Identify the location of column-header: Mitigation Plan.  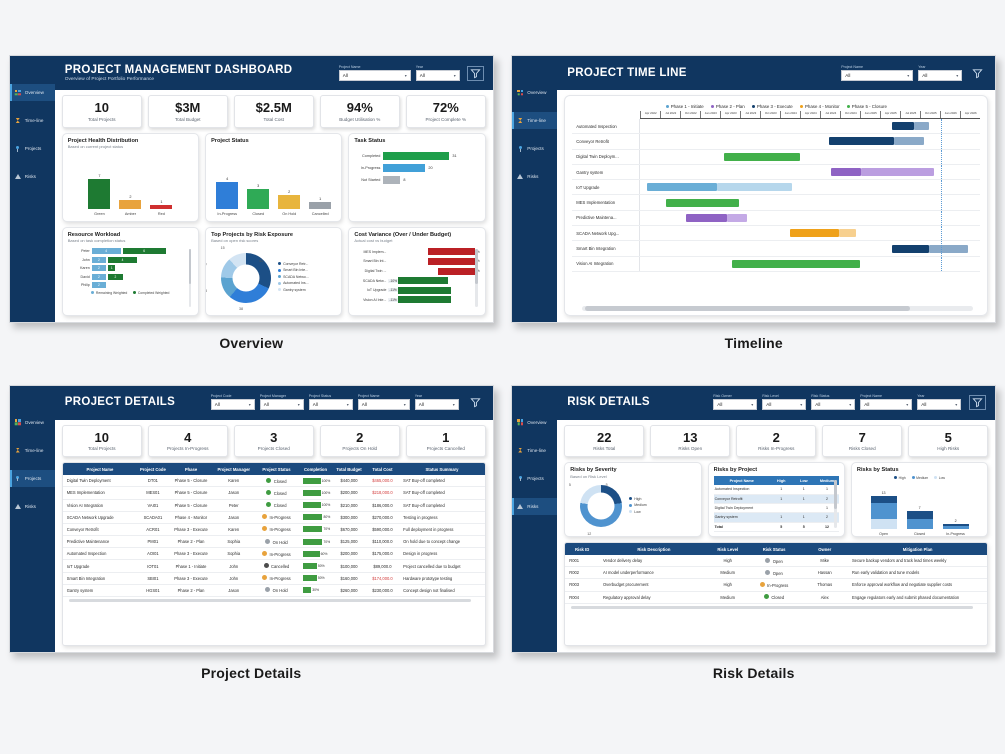
(917, 549).